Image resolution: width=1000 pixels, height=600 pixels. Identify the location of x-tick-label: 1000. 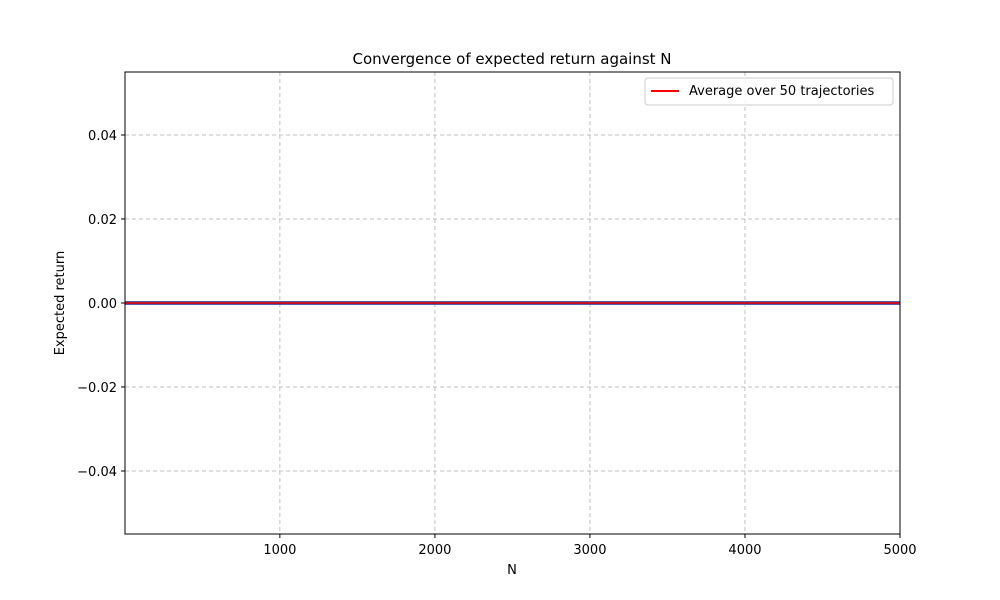
(279, 550).